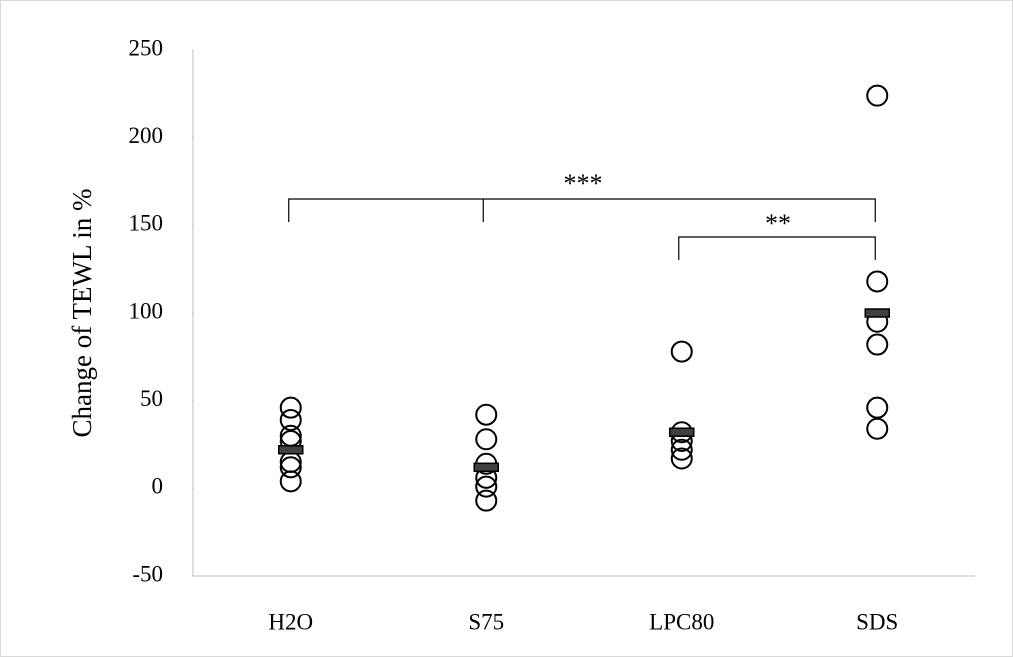 This screenshot has height=657, width=1013. I want to click on y-tick-label: 0, so click(158, 486).